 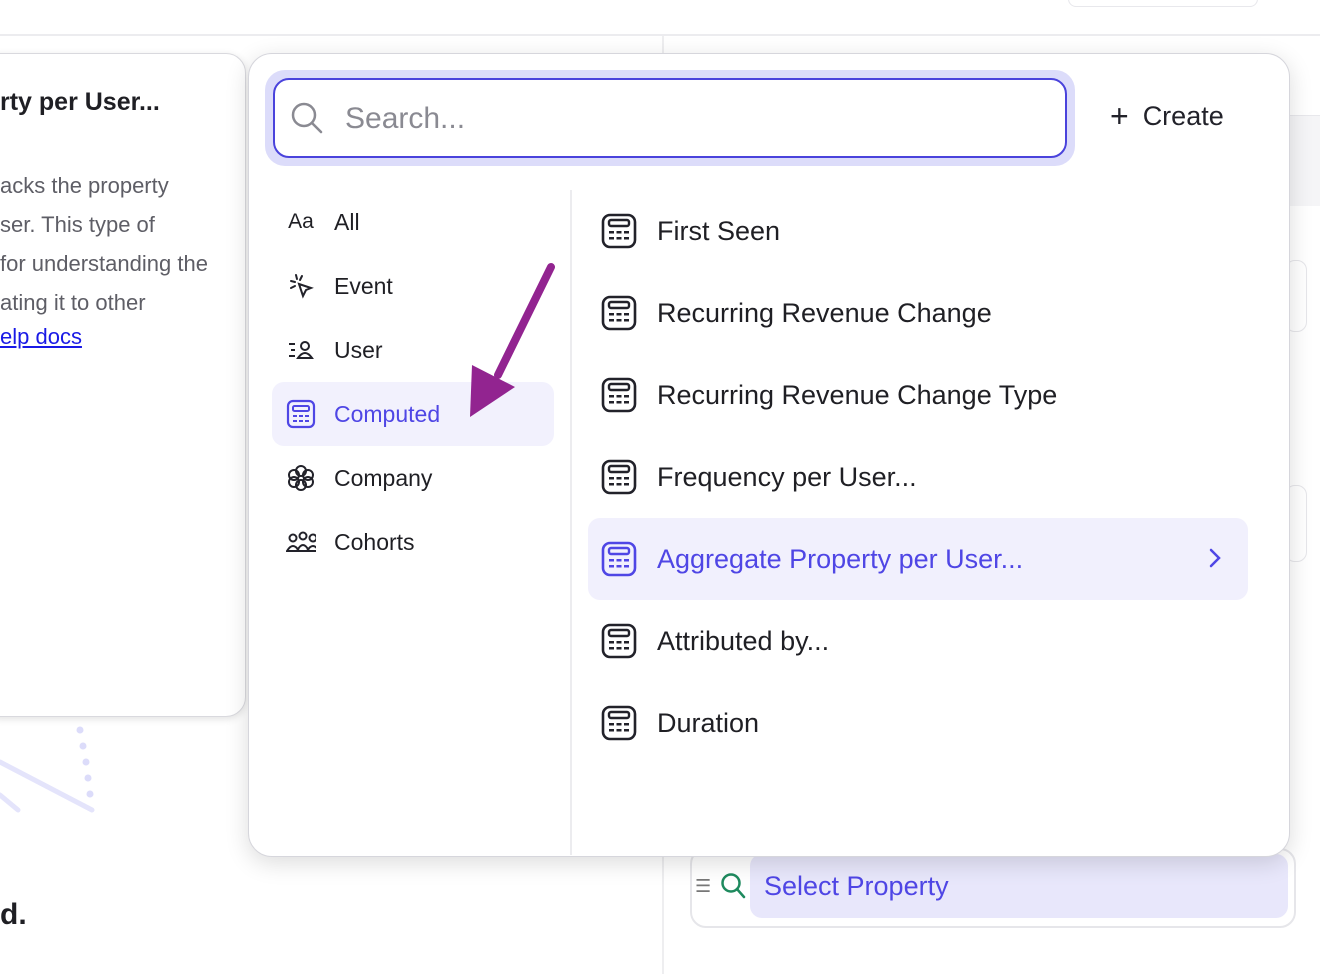 I want to click on header-control, so click(x=1163, y=3).